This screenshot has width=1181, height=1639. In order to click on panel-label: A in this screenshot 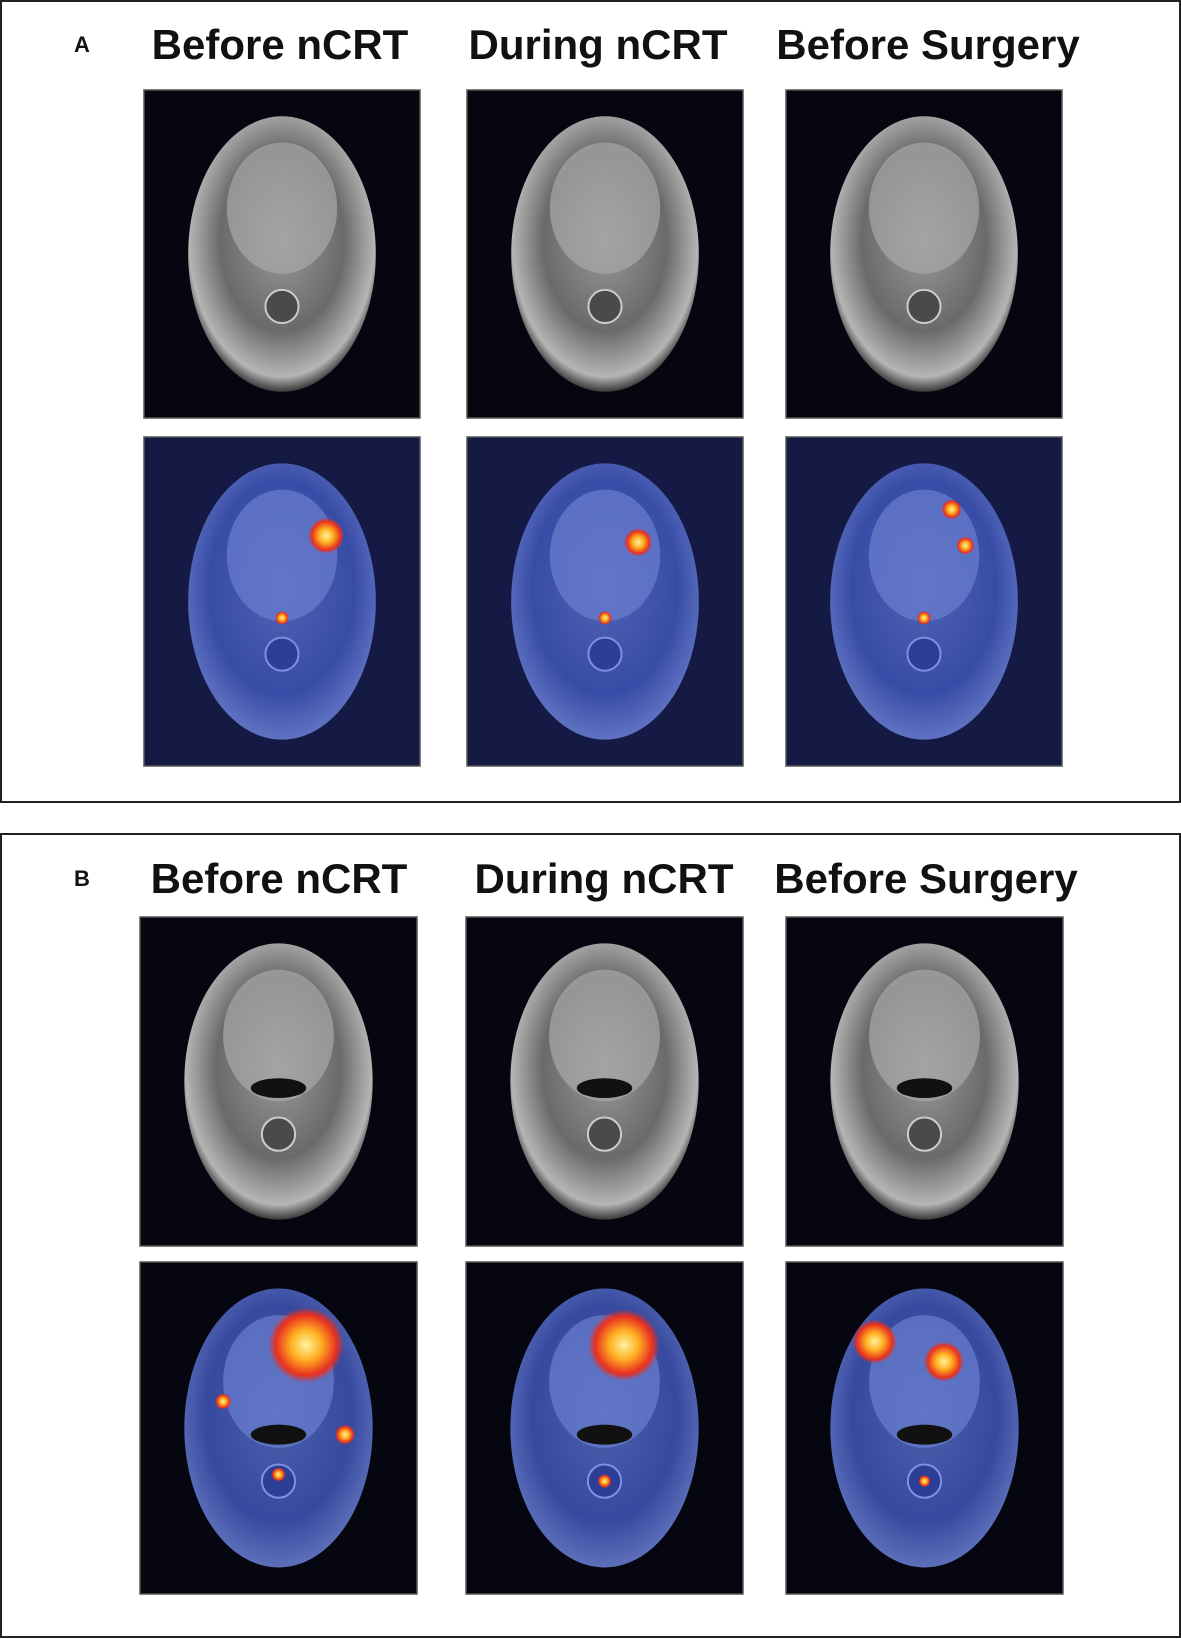, I will do `click(82, 44)`.